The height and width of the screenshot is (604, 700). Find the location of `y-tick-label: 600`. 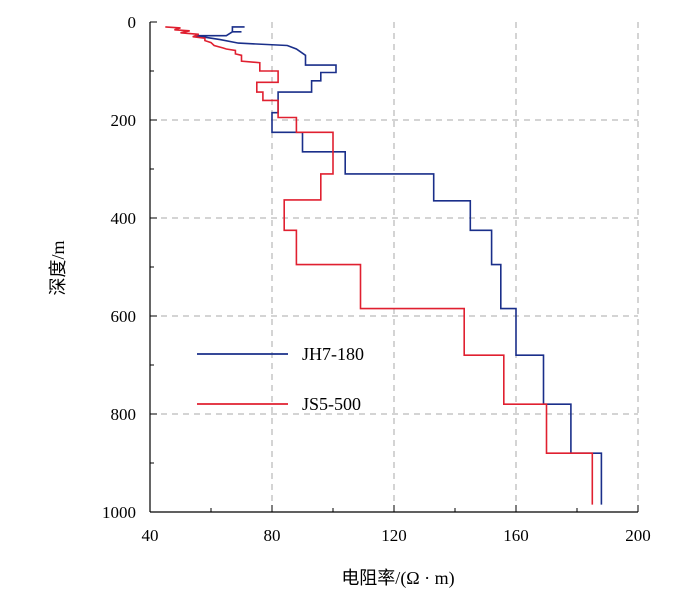

y-tick-label: 600 is located at coordinates (124, 316).